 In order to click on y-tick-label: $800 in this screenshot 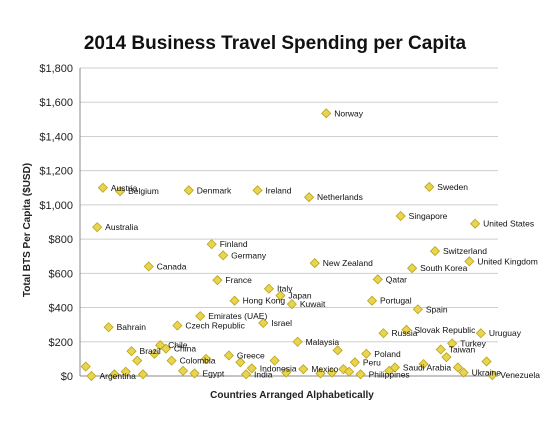, I will do `click(61, 240)`.